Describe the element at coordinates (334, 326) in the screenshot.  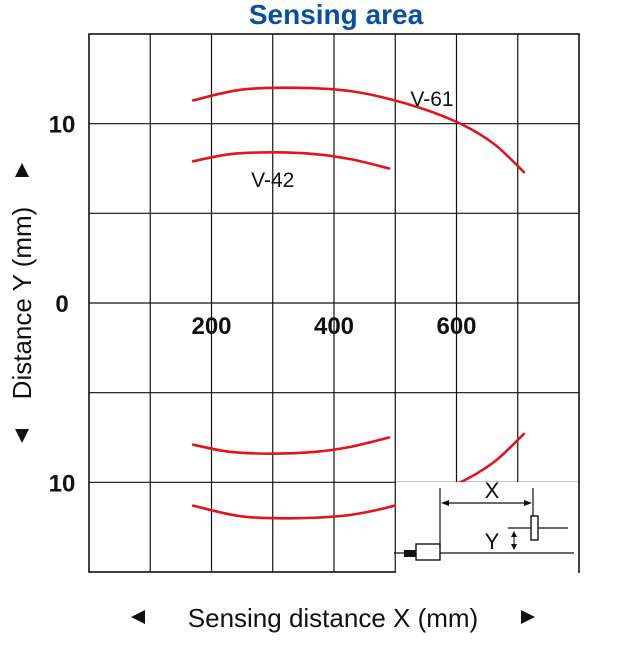
I see `x-tick-label: 400` at that location.